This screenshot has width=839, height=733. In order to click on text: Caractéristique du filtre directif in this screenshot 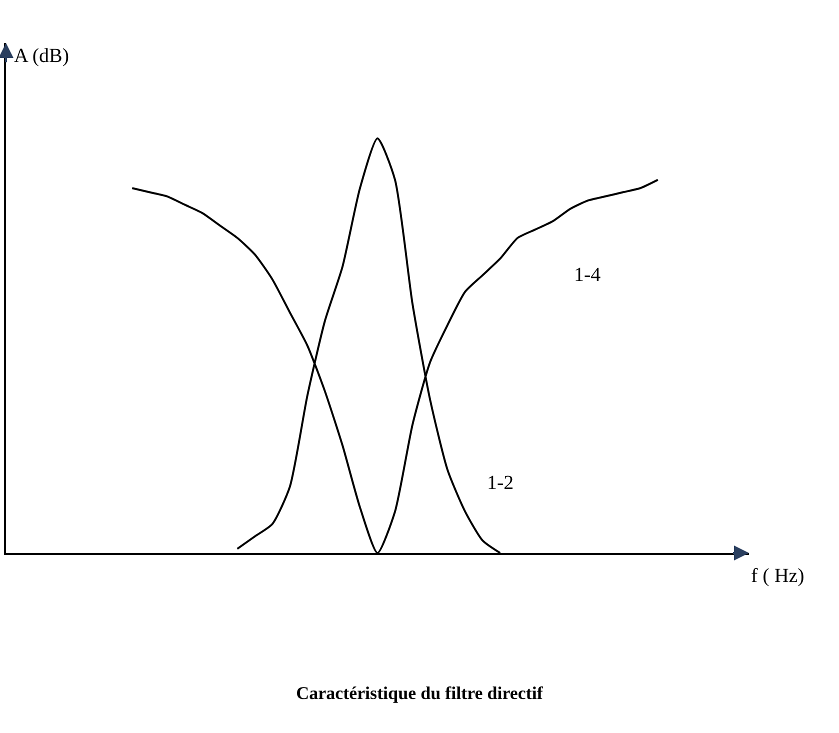, I will do `click(420, 692)`.